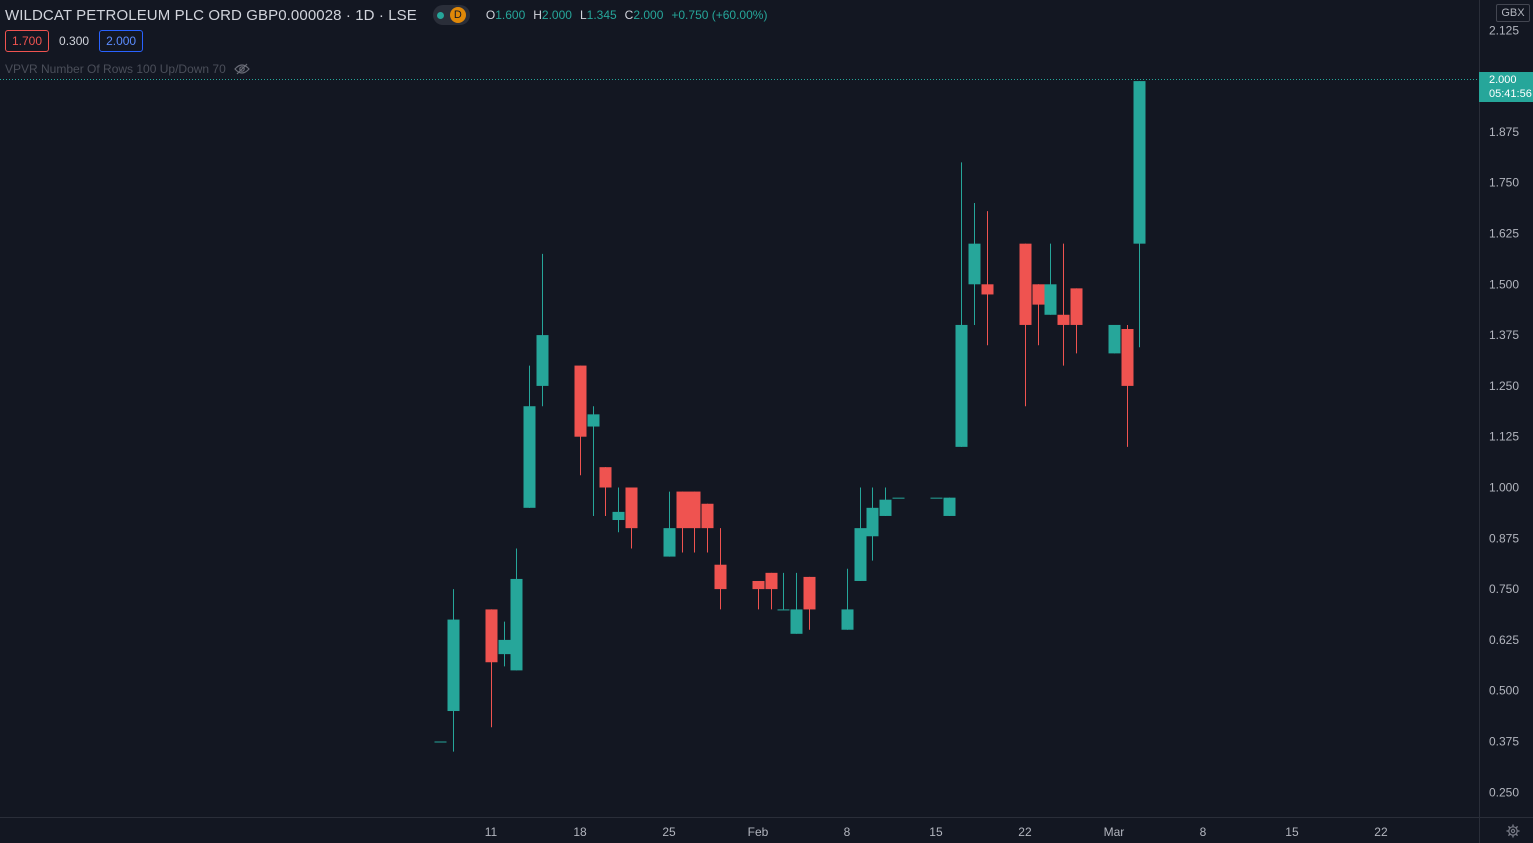 This screenshot has width=1533, height=843. Describe the element at coordinates (1504, 742) in the screenshot. I see `price-tick-label: 0.375` at that location.